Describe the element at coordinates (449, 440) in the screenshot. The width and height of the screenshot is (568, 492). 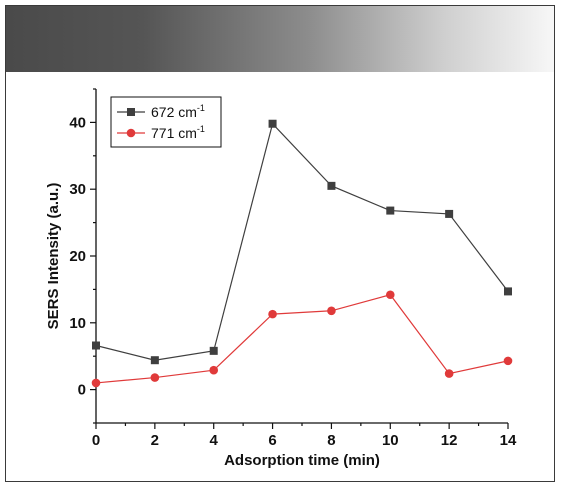
I see `x-tick-label: 12` at that location.